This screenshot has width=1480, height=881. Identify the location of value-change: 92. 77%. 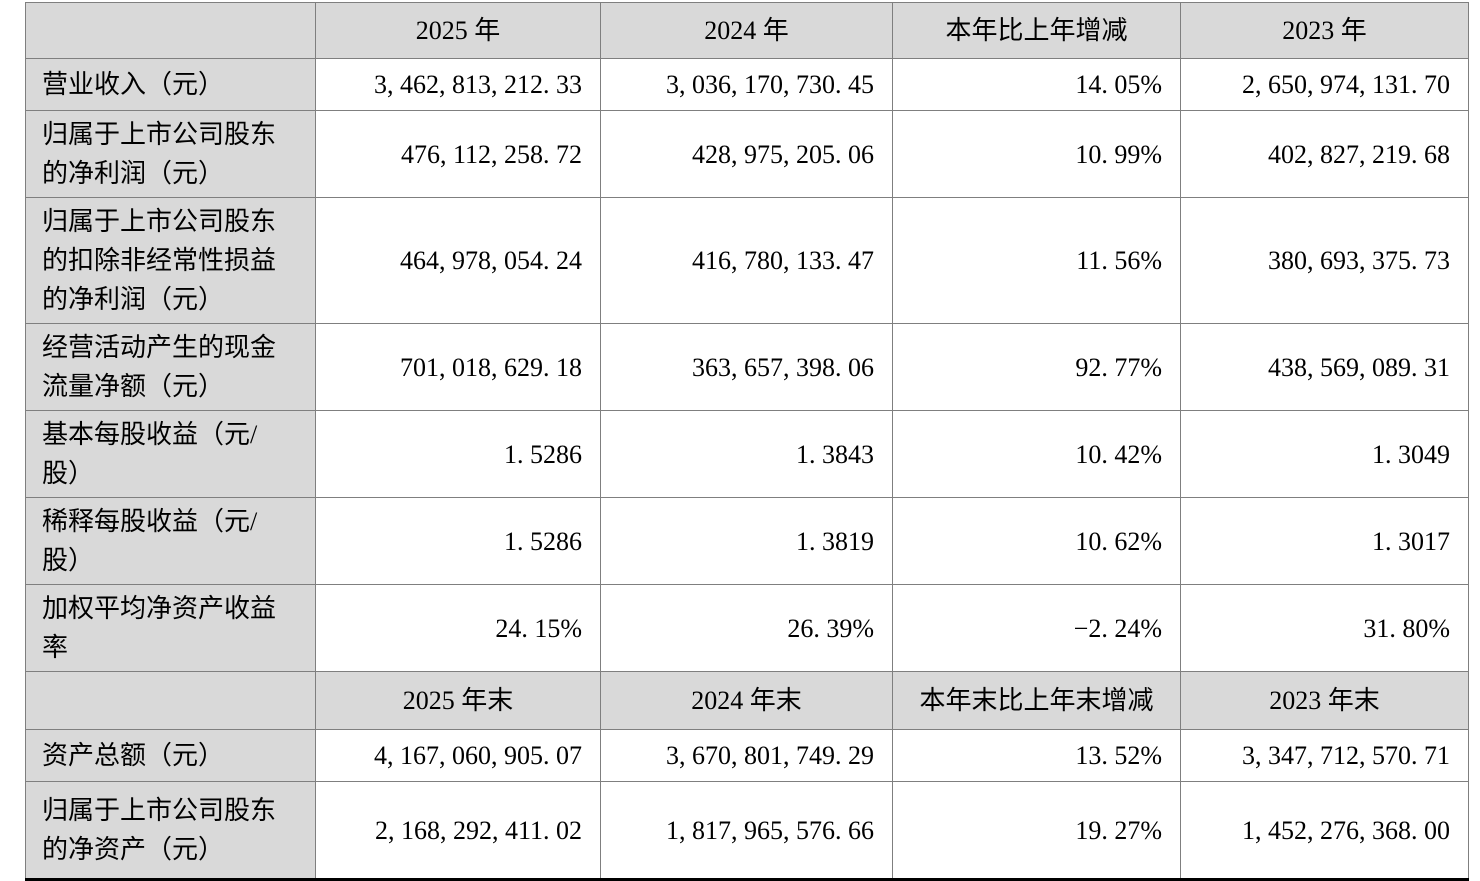
(1036, 367).